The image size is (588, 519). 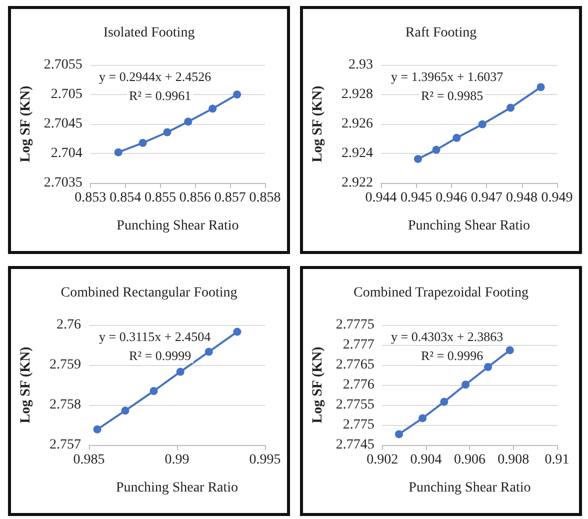 I want to click on x-tick-label: 0.985, so click(x=89, y=460).